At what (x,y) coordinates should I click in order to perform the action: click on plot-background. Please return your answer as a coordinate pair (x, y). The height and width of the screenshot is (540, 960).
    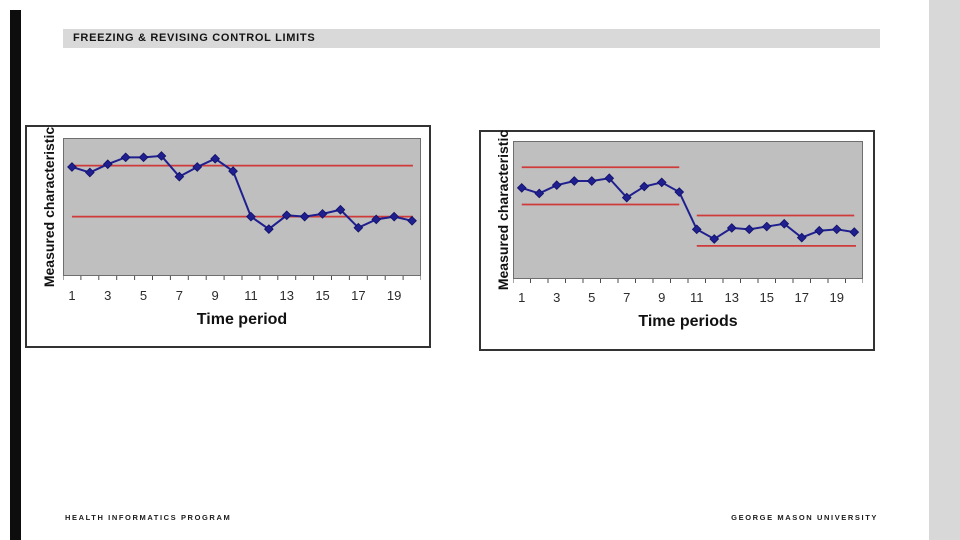
    Looking at the image, I should click on (242, 207).